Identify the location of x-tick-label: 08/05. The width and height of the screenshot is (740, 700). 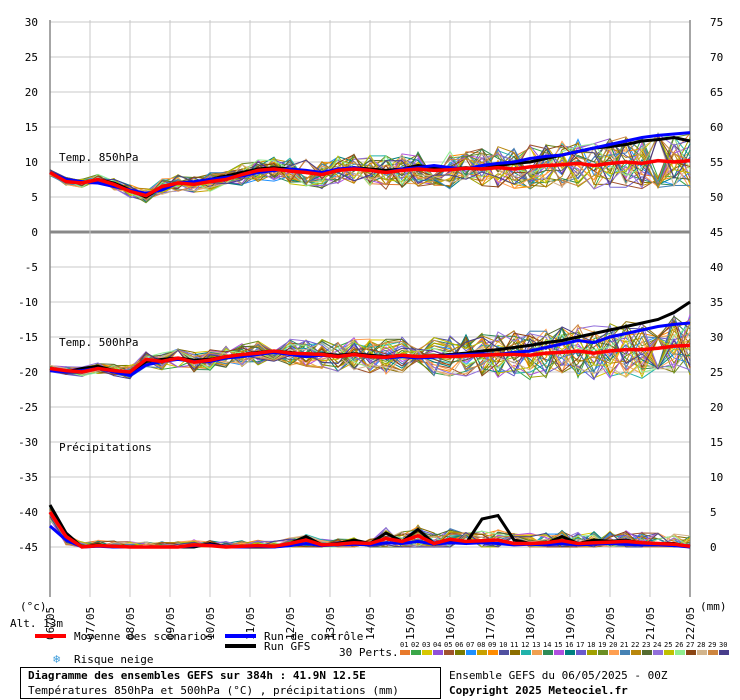
(130, 623).